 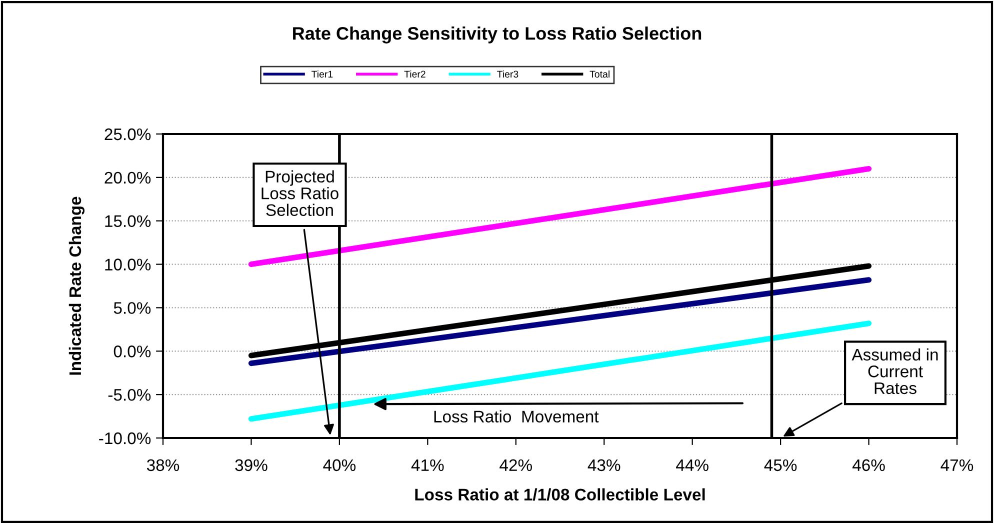 What do you see at coordinates (128, 221) in the screenshot?
I see `y-tick-label: 15.0%` at bounding box center [128, 221].